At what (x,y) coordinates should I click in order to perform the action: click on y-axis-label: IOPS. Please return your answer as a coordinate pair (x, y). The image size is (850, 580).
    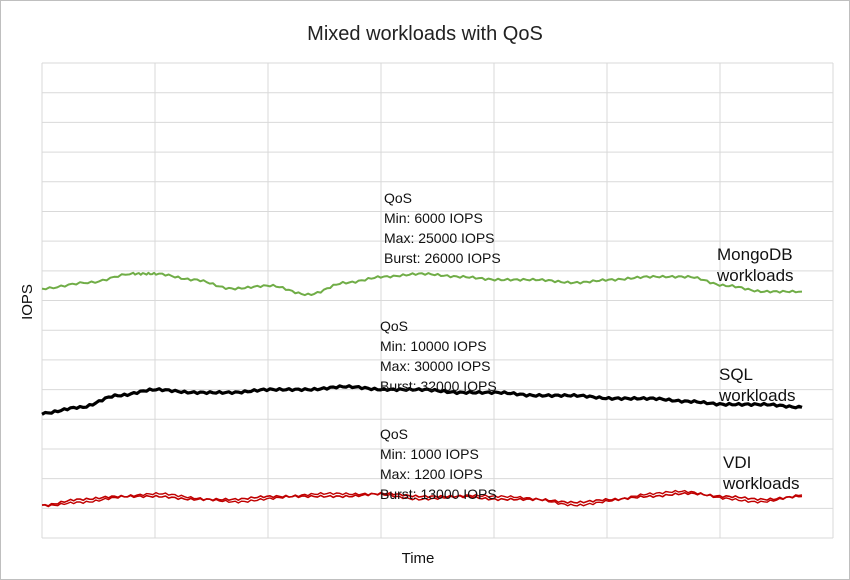
    Looking at the image, I should click on (27, 302).